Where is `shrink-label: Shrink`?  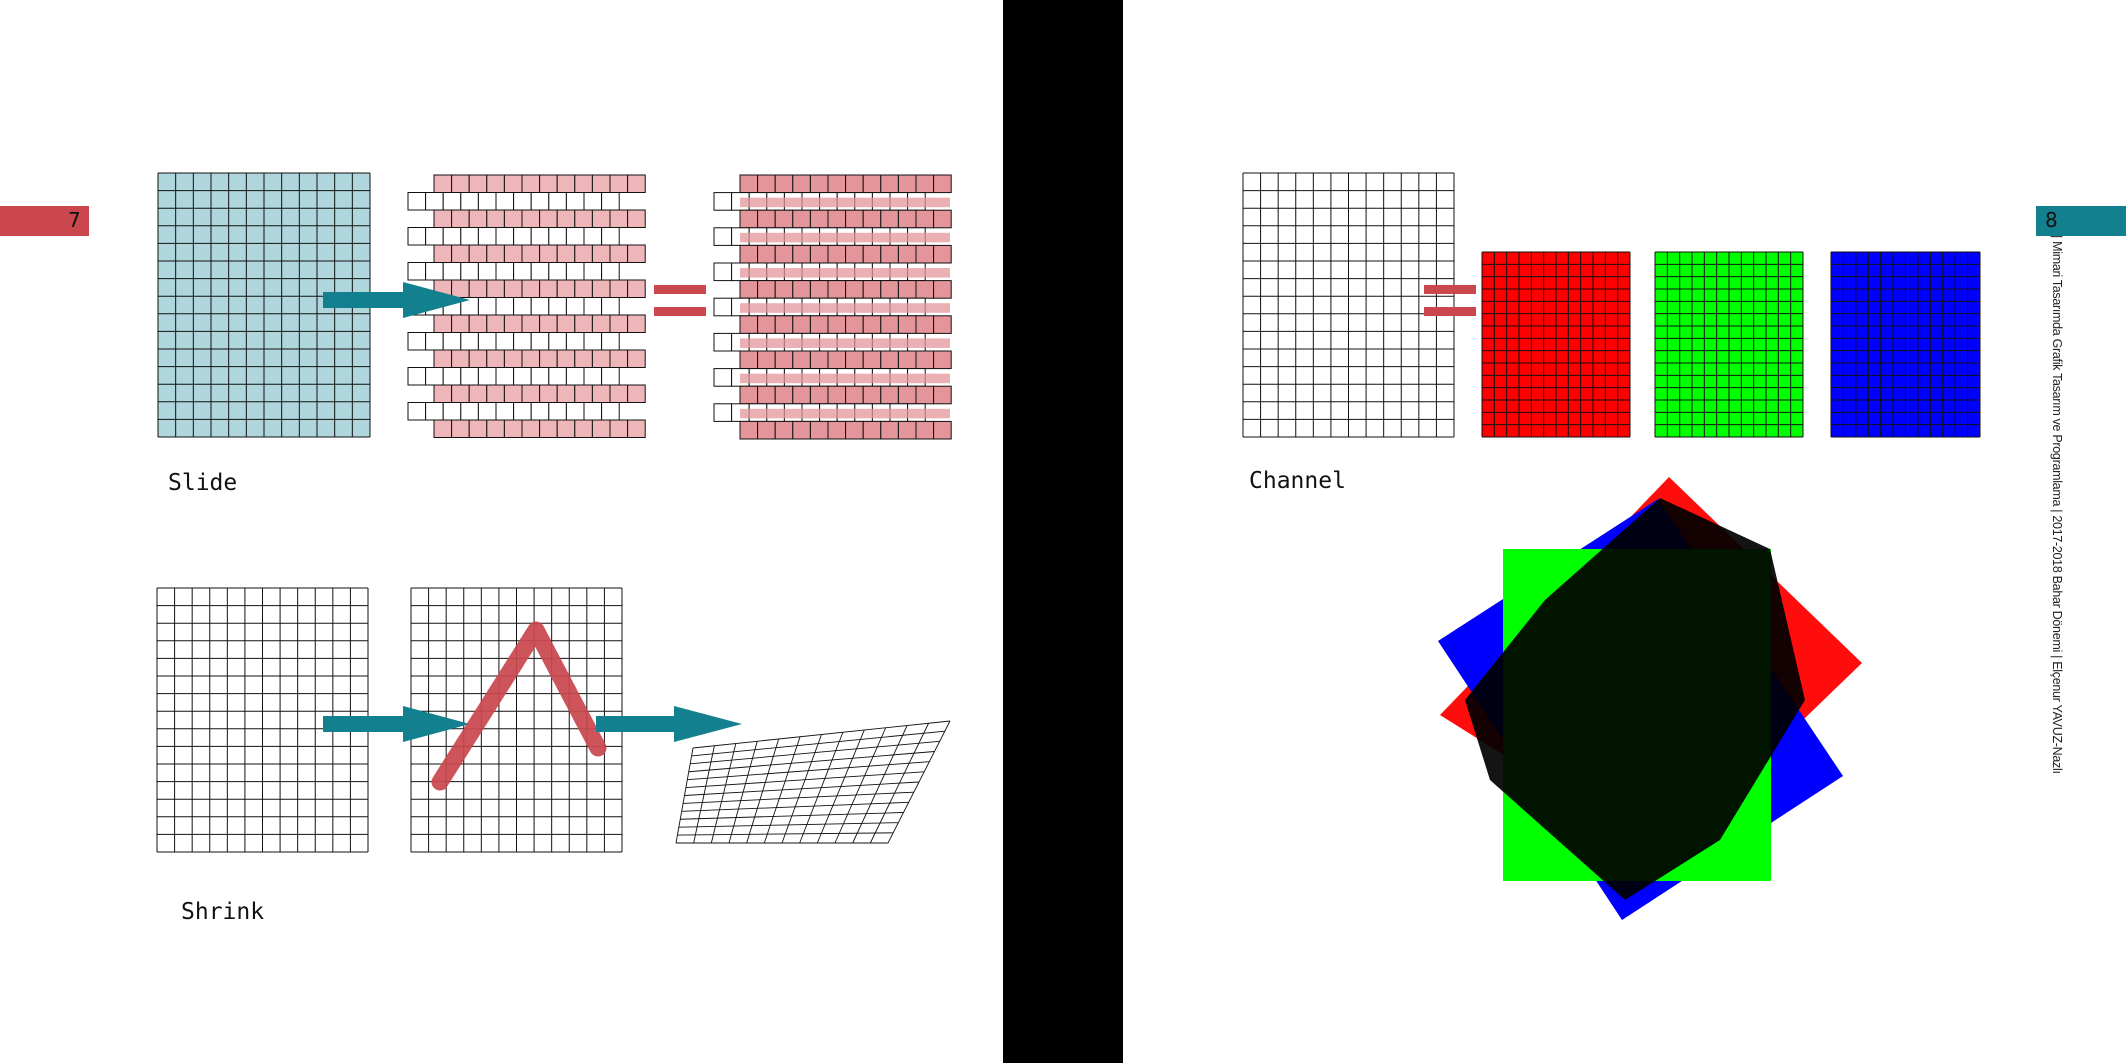 shrink-label: Shrink is located at coordinates (223, 912).